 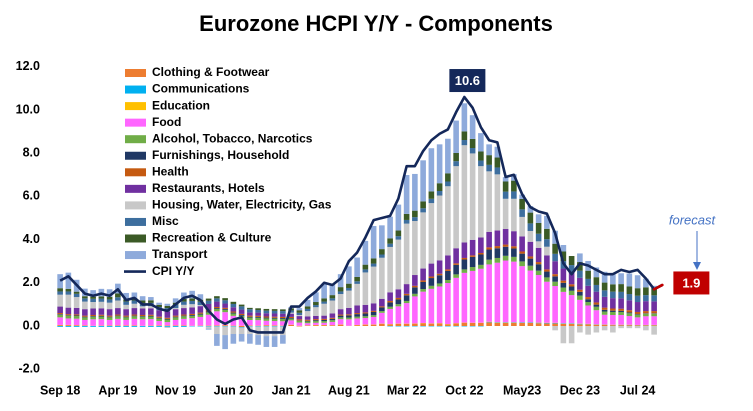 What do you see at coordinates (166, 122) in the screenshot?
I see `legend-label: Food` at bounding box center [166, 122].